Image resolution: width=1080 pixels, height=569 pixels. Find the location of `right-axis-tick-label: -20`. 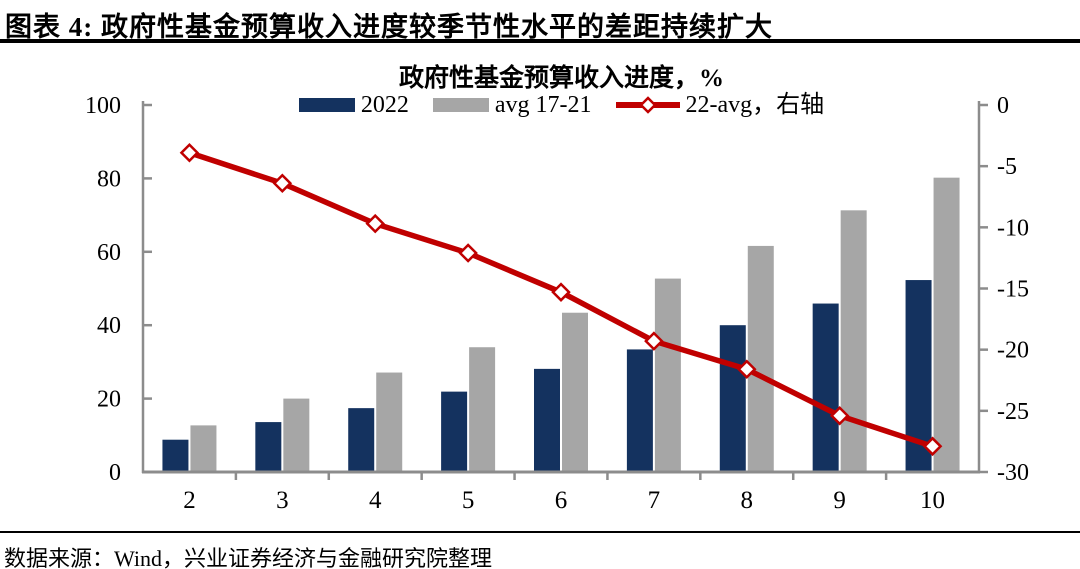

right-axis-tick-label: -20 is located at coordinates (1013, 351).